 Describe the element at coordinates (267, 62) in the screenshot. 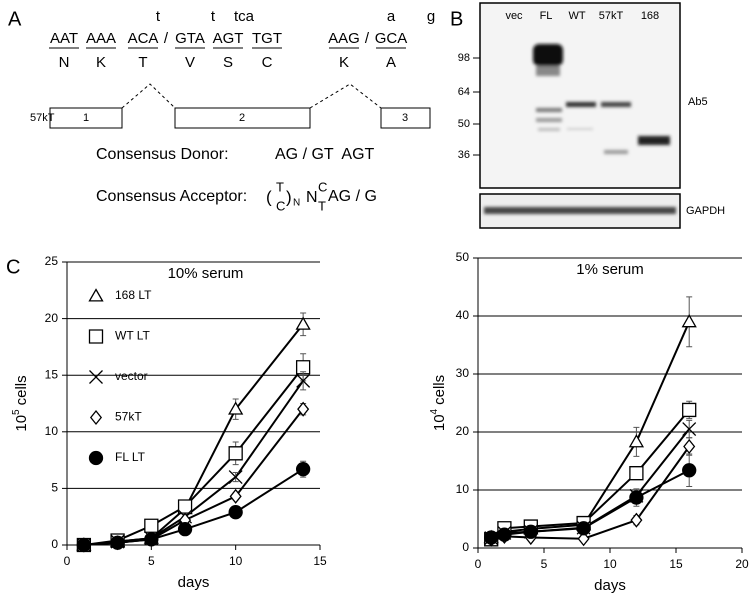

I see `amino-acid: C` at that location.